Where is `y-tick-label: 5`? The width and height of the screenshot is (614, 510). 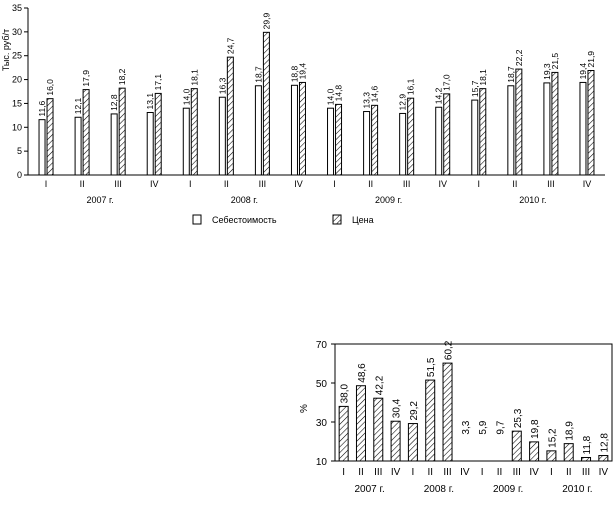
y-tick-label: 5 is located at coordinates (19, 151).